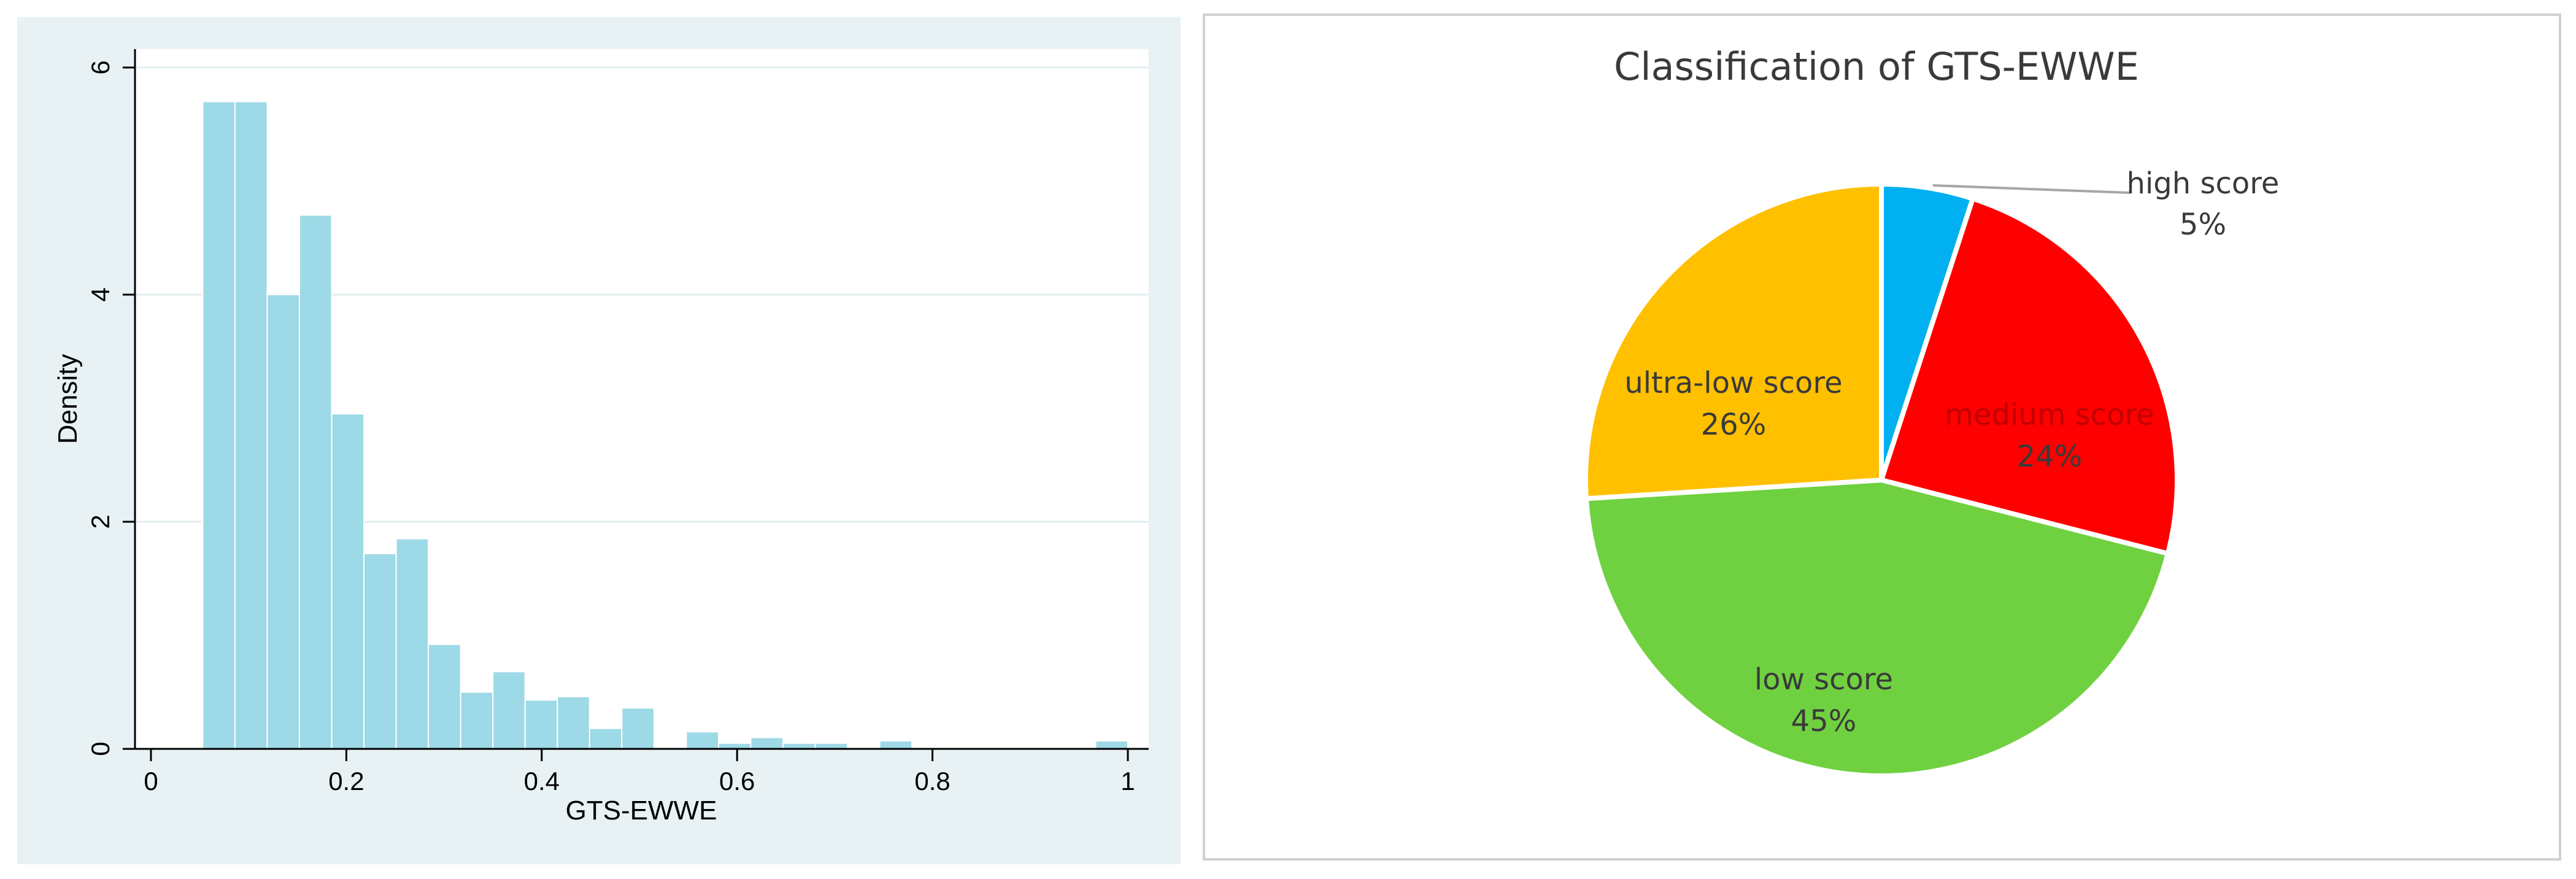 Image resolution: width=2576 pixels, height=879 pixels. I want to click on histogram-x-axis-label: GTS-EWWE, so click(641, 811).